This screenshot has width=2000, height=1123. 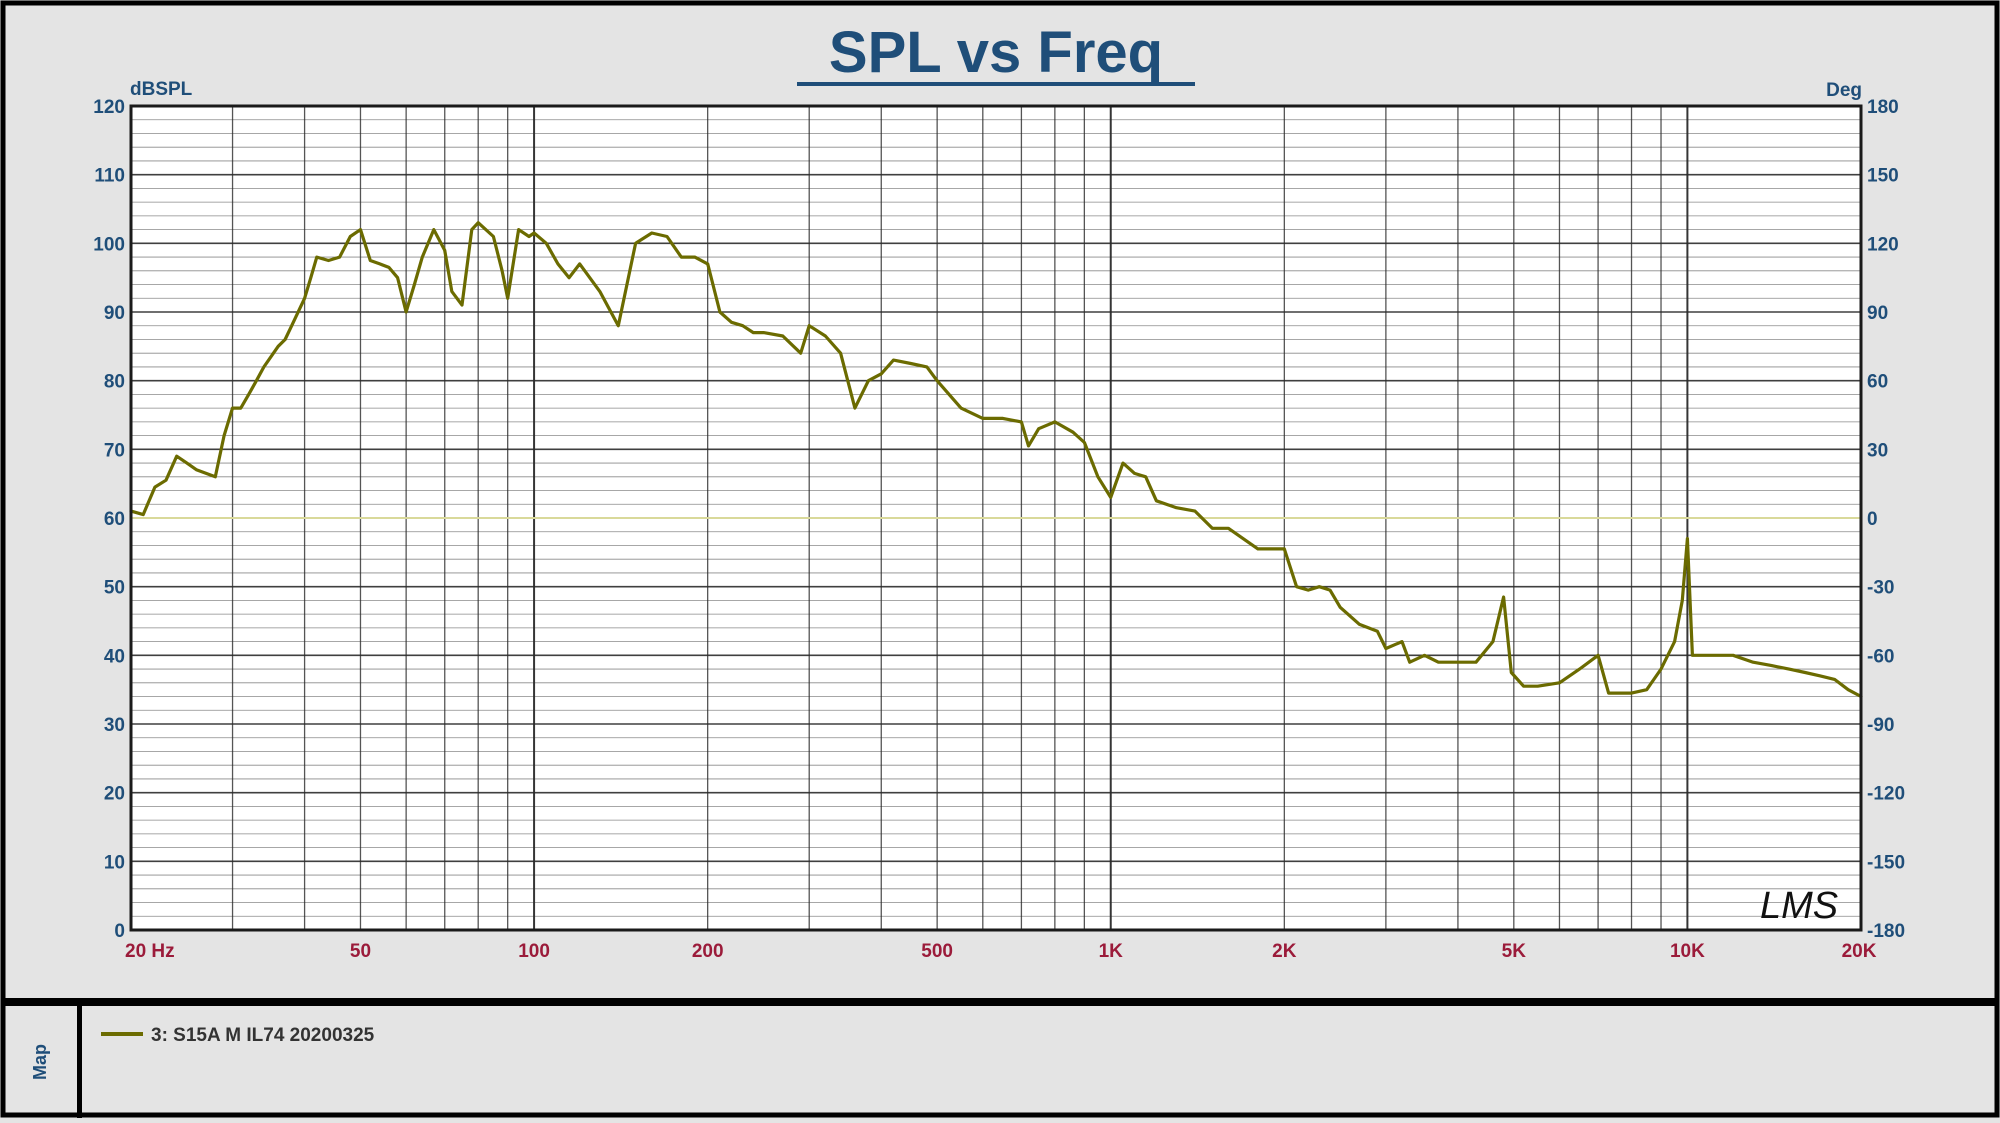 I want to click on y-right-tick-label: 60, so click(x=1877, y=382).